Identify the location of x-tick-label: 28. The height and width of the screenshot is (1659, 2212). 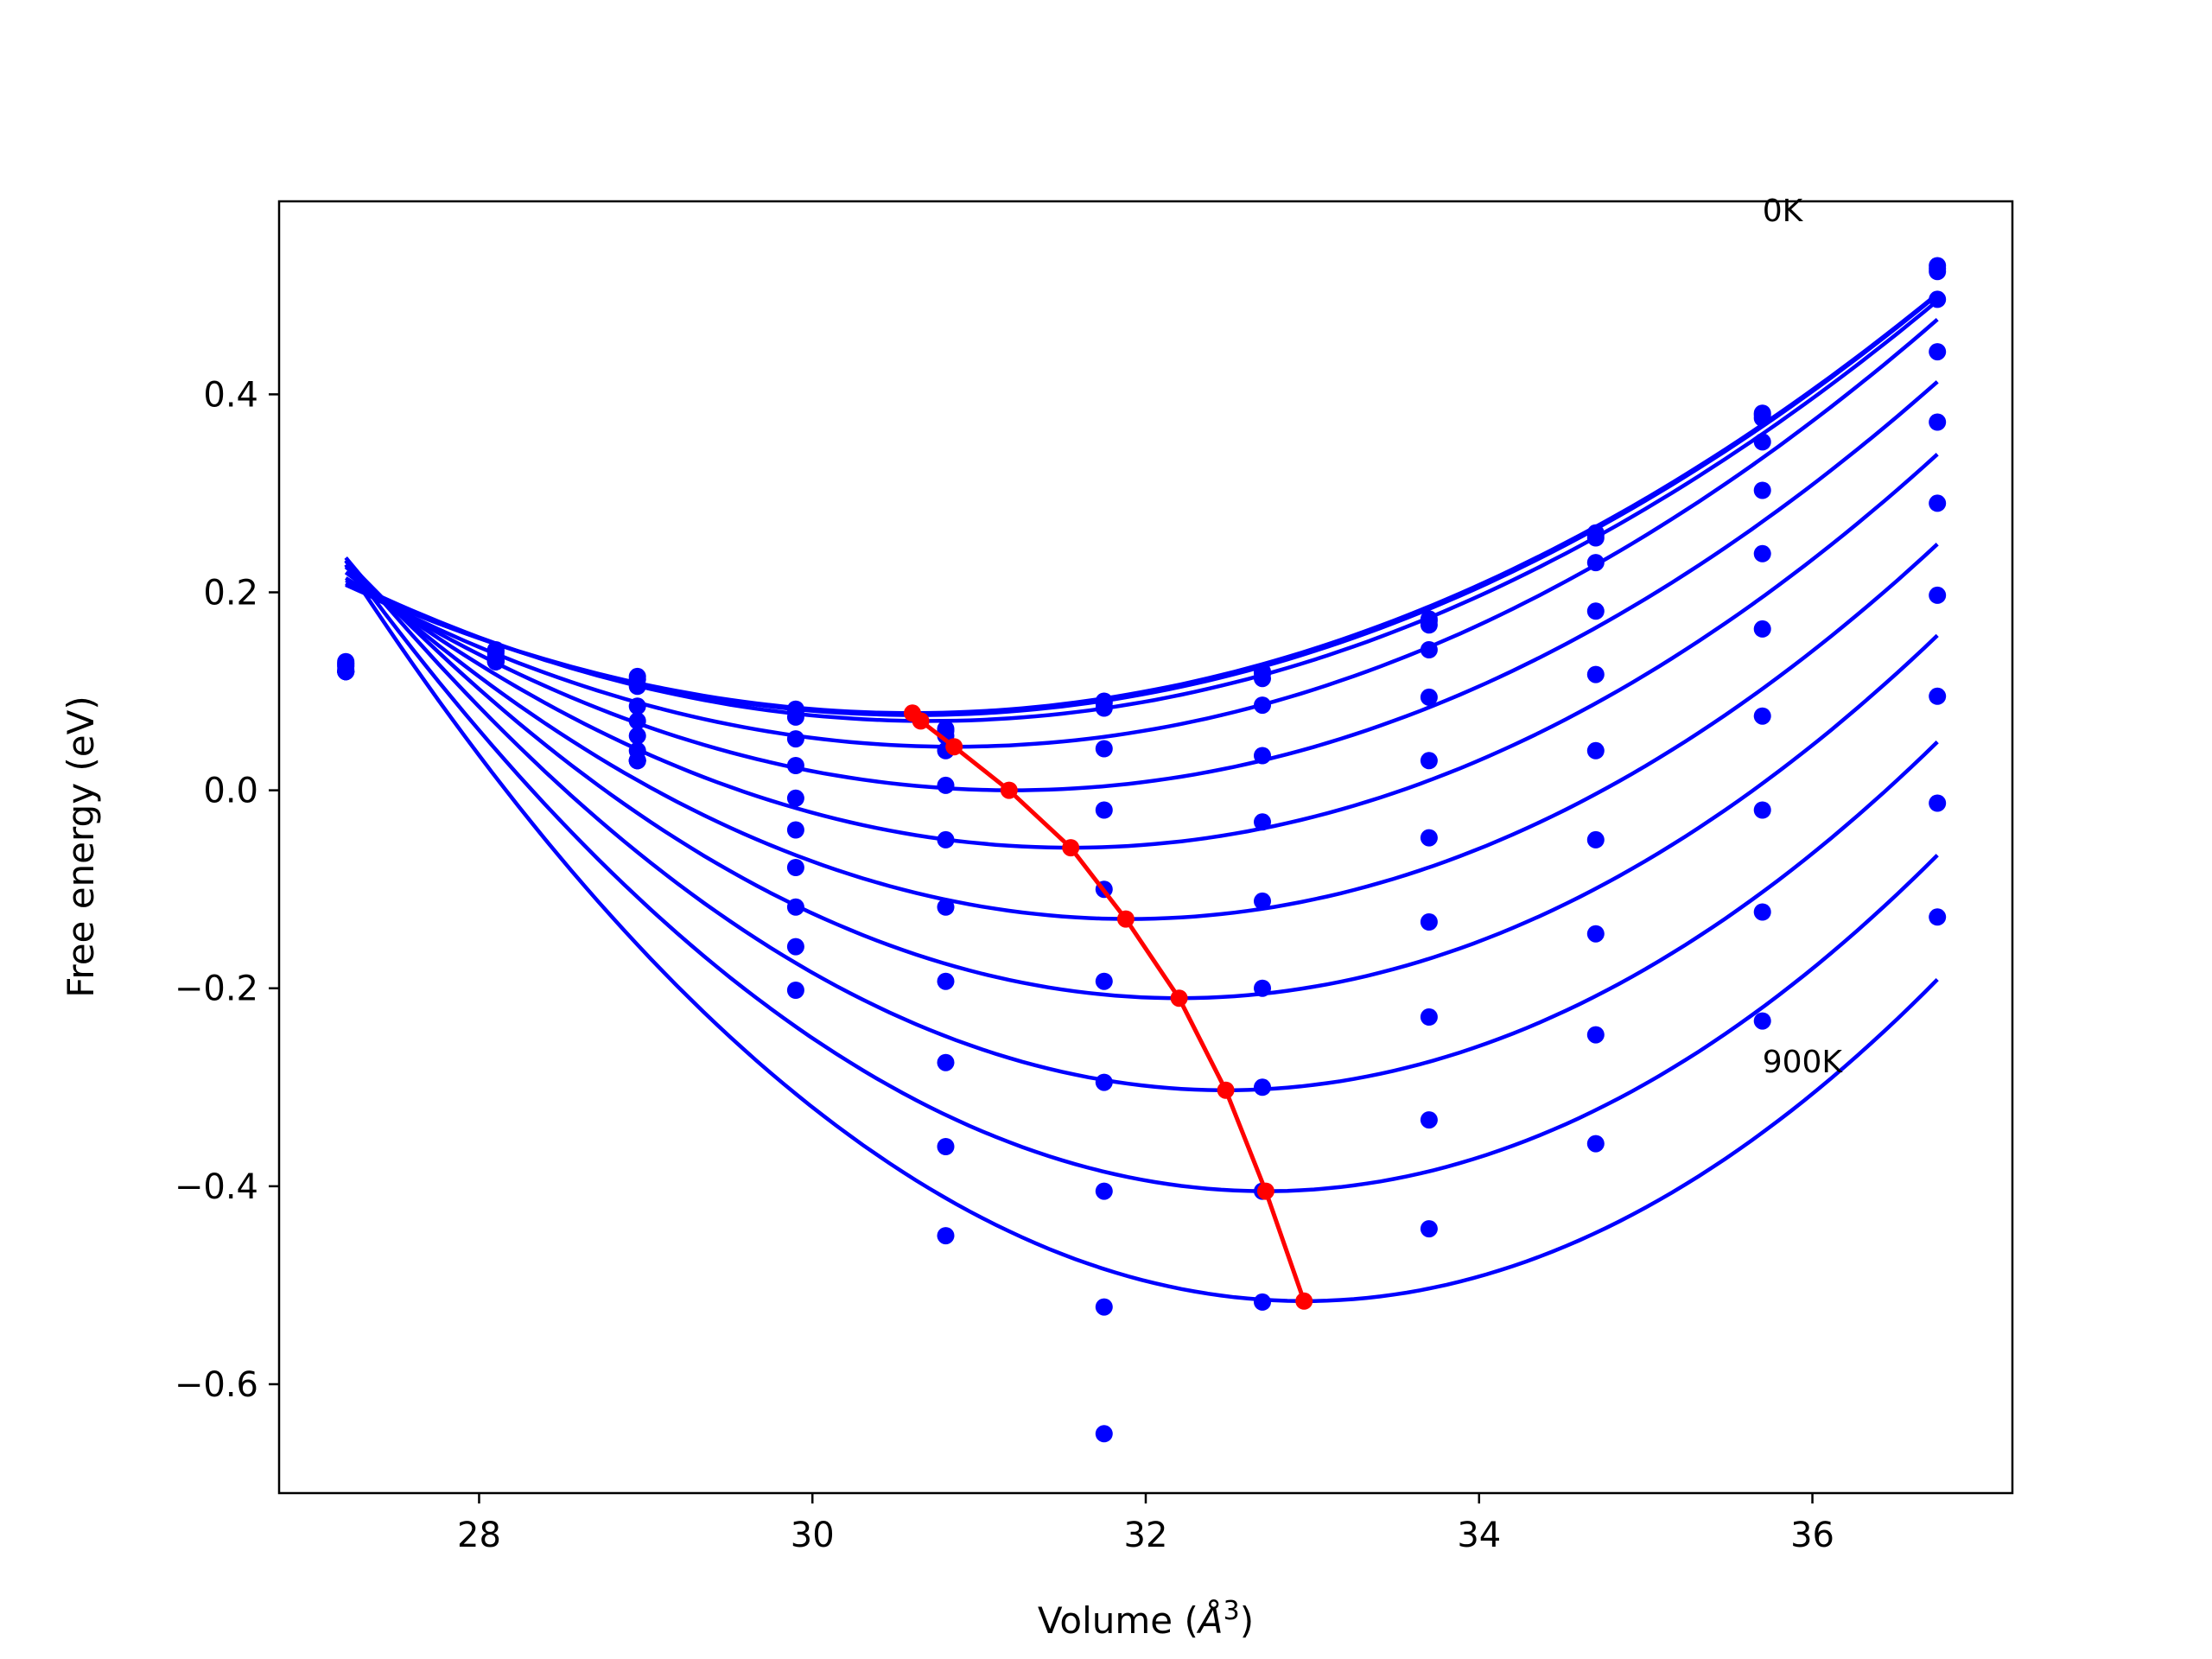
(479, 1535).